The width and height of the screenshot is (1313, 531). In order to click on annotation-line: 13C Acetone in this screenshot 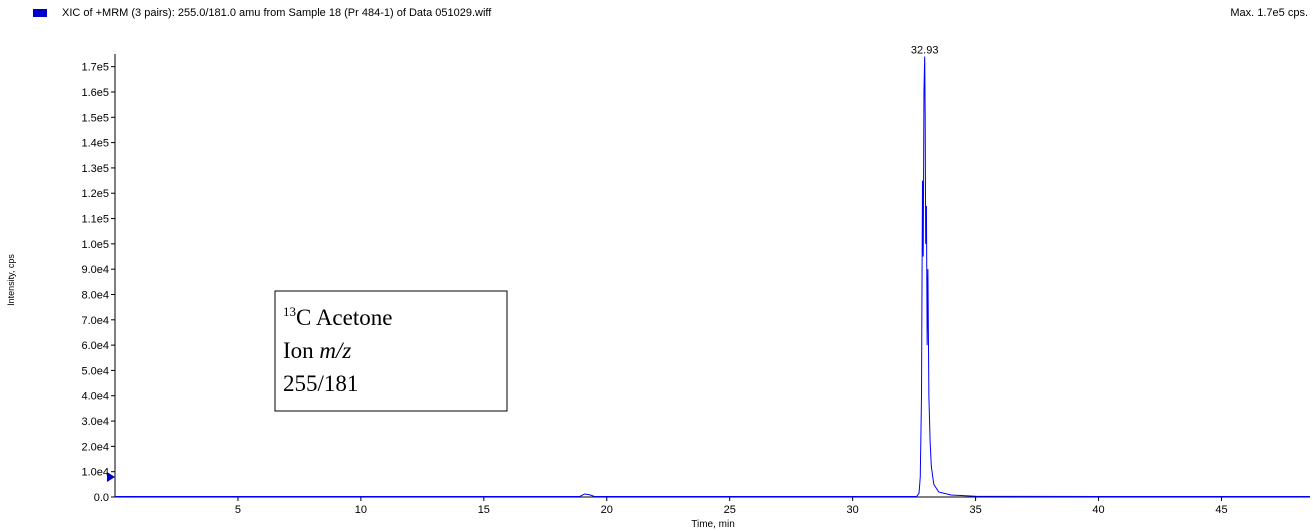, I will do `click(337, 317)`.